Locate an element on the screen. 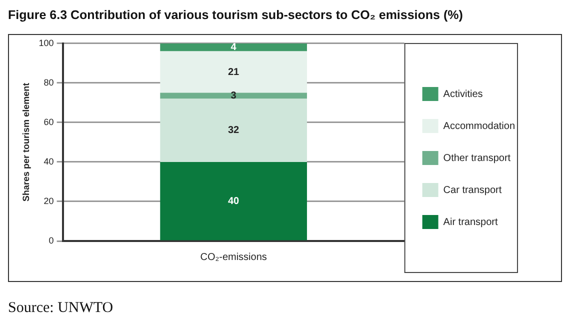 Image resolution: width=566 pixels, height=332 pixels. y-tick-label: 60 is located at coordinates (49, 121).